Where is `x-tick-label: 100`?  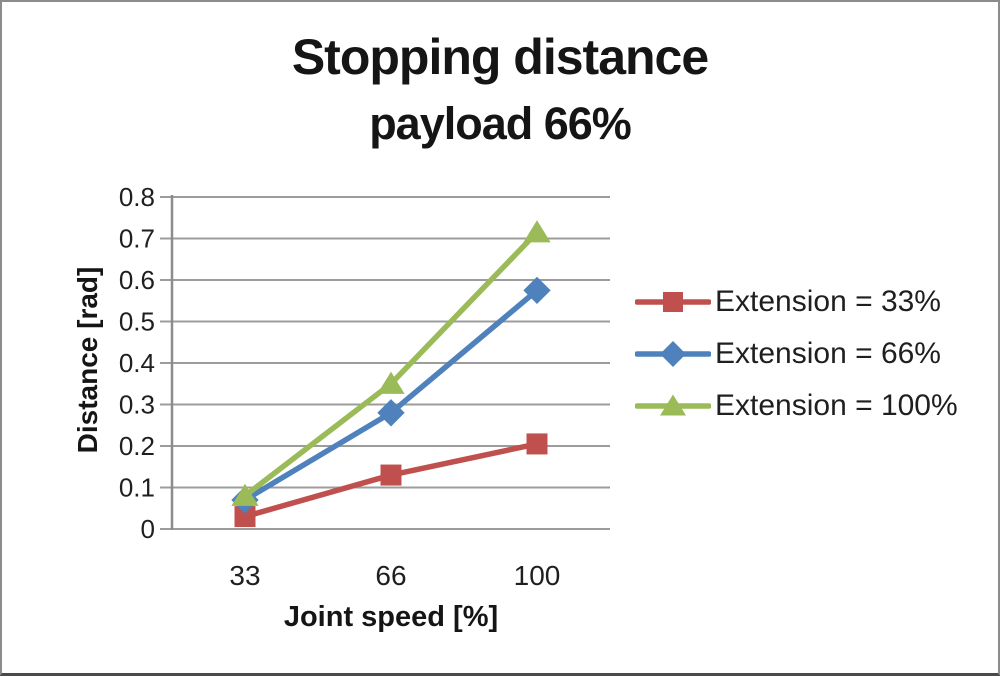
x-tick-label: 100 is located at coordinates (537, 575).